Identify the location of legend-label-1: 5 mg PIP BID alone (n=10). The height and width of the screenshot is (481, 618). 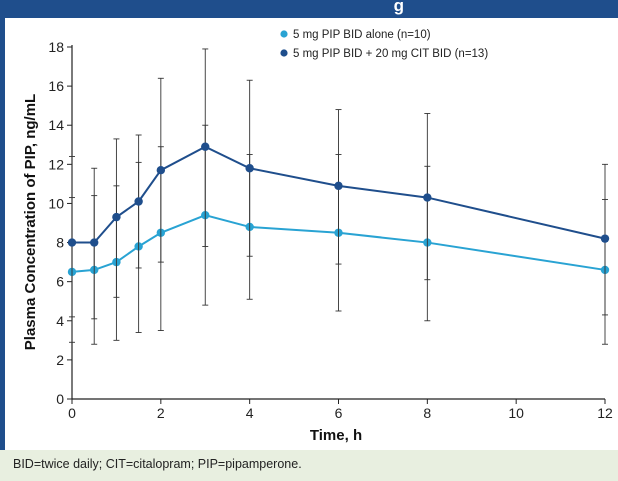
(362, 35).